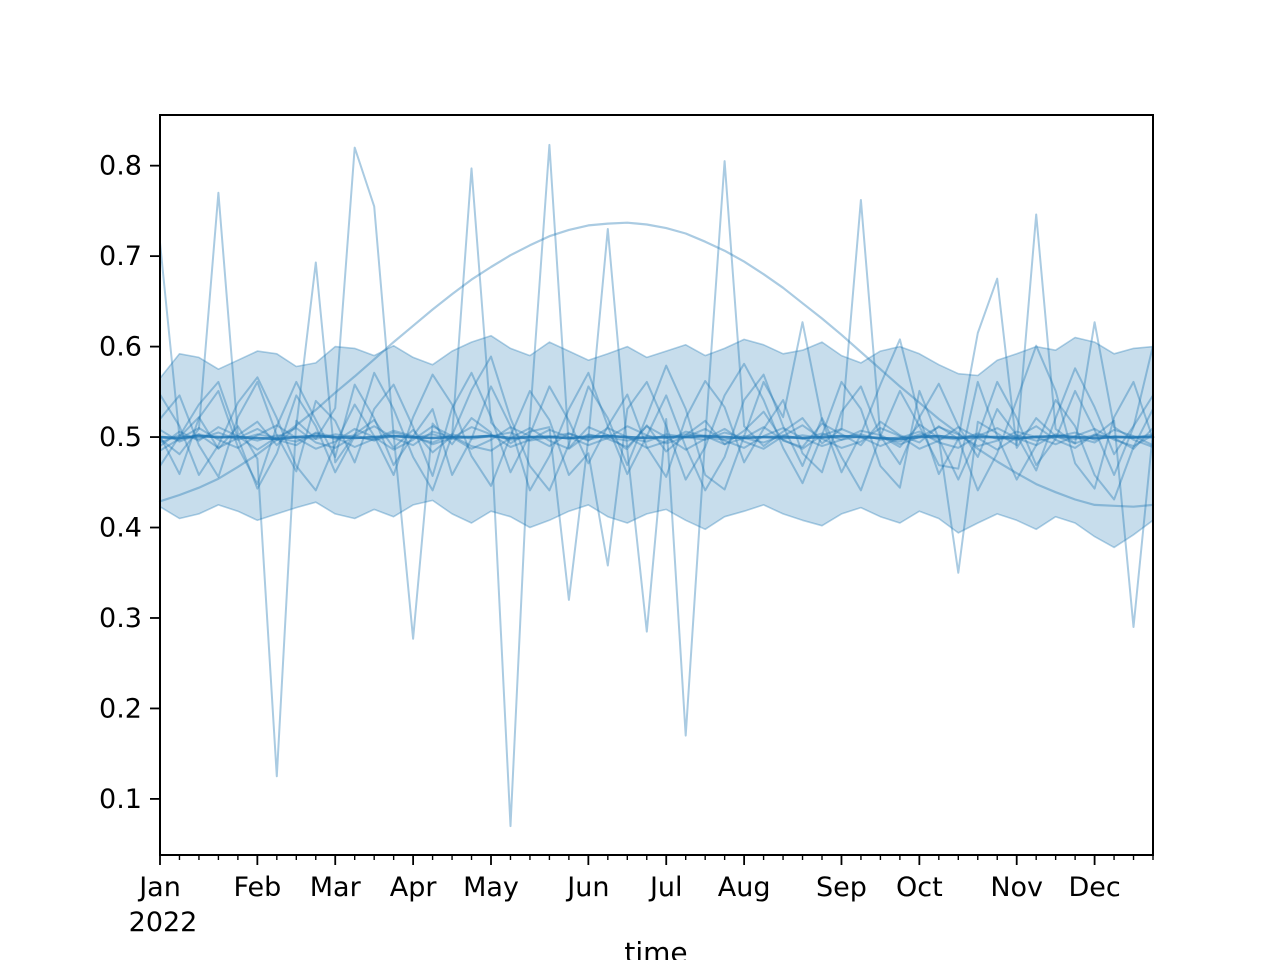  Describe the element at coordinates (665, 887) in the screenshot. I see `x-tick-label: Jul` at that location.